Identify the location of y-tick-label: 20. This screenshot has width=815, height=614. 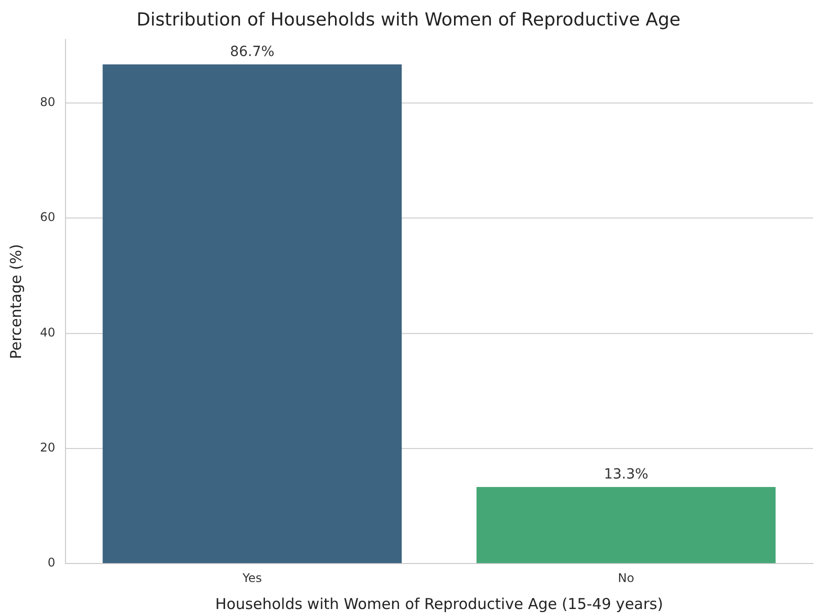
(48, 447).